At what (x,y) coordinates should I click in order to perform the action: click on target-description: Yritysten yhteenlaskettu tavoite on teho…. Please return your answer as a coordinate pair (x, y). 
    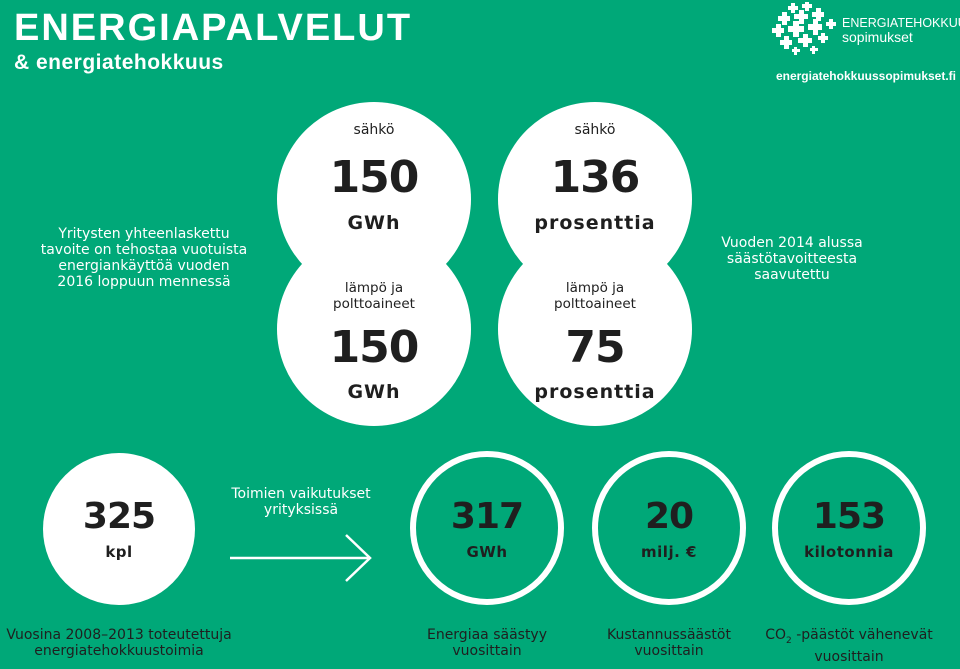
    Looking at the image, I should click on (144, 258).